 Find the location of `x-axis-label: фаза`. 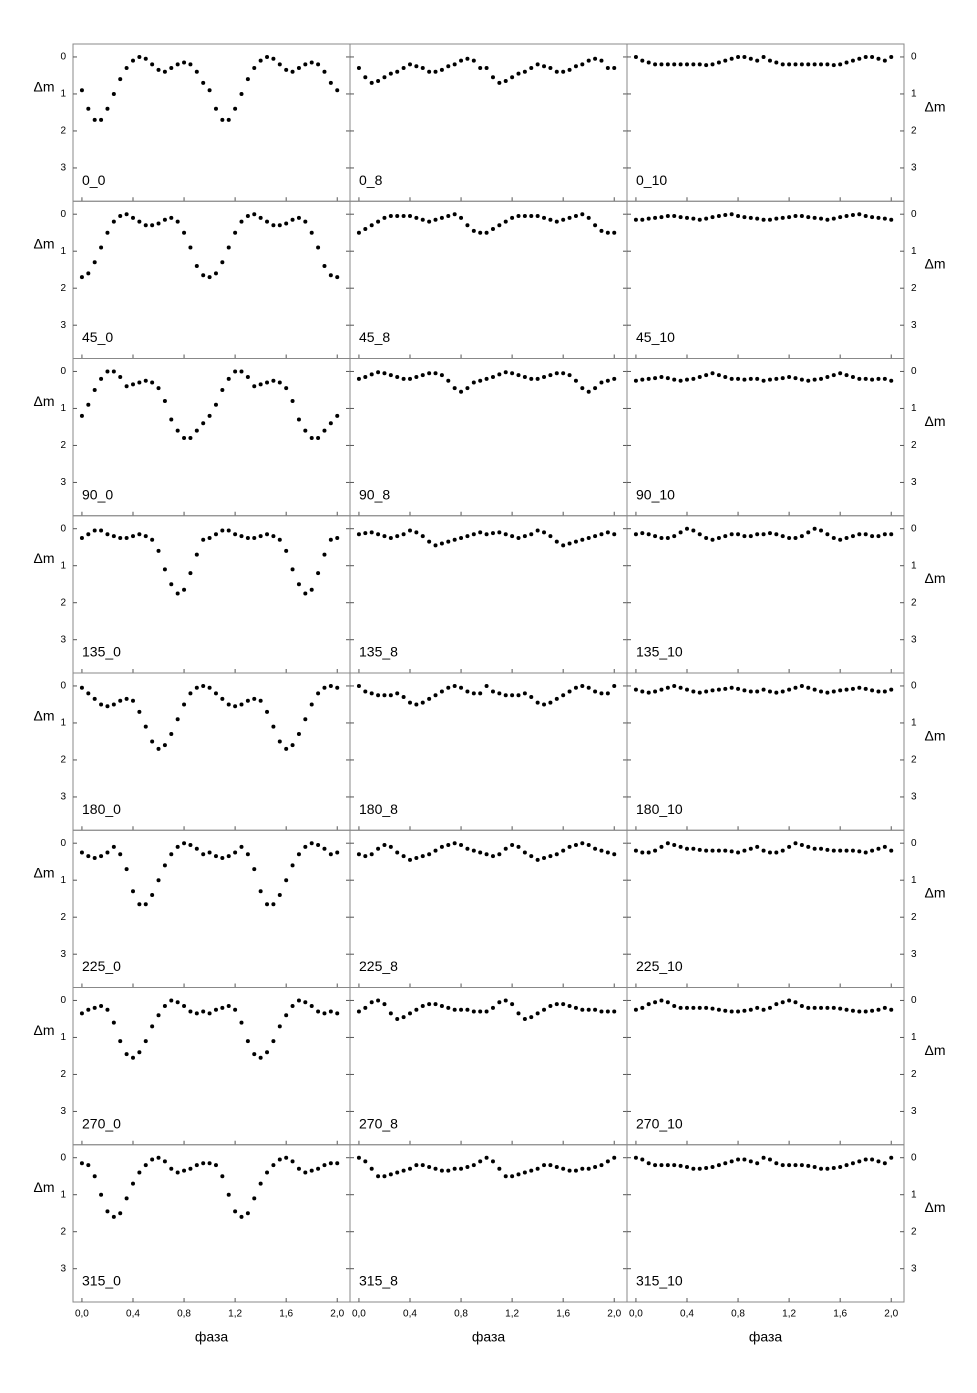

x-axis-label: фаза is located at coordinates (489, 1337).